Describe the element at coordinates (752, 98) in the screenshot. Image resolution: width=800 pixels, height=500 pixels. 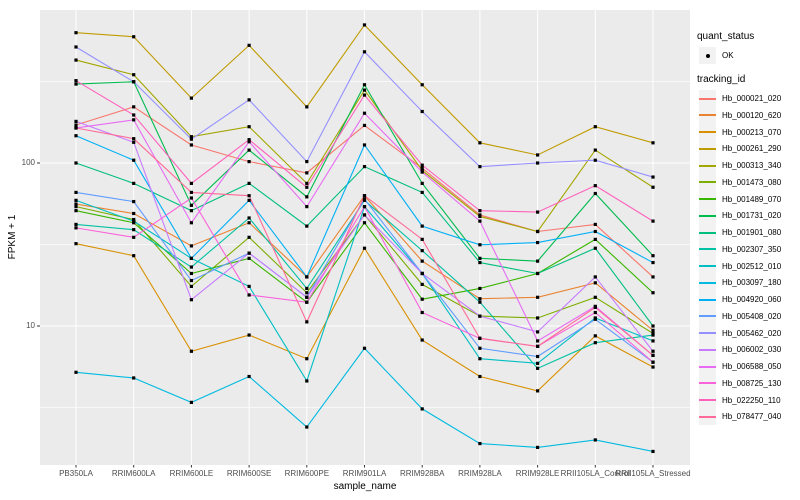
I see `legend-label-Hb_000021_020: Hb_000021_020` at that location.